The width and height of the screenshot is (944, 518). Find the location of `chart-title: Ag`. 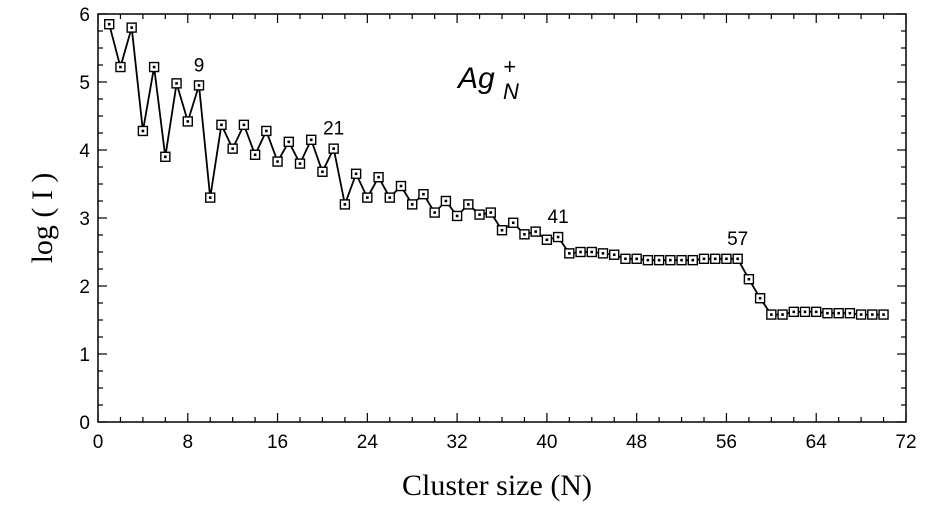

chart-title: Ag is located at coordinates (475, 78).